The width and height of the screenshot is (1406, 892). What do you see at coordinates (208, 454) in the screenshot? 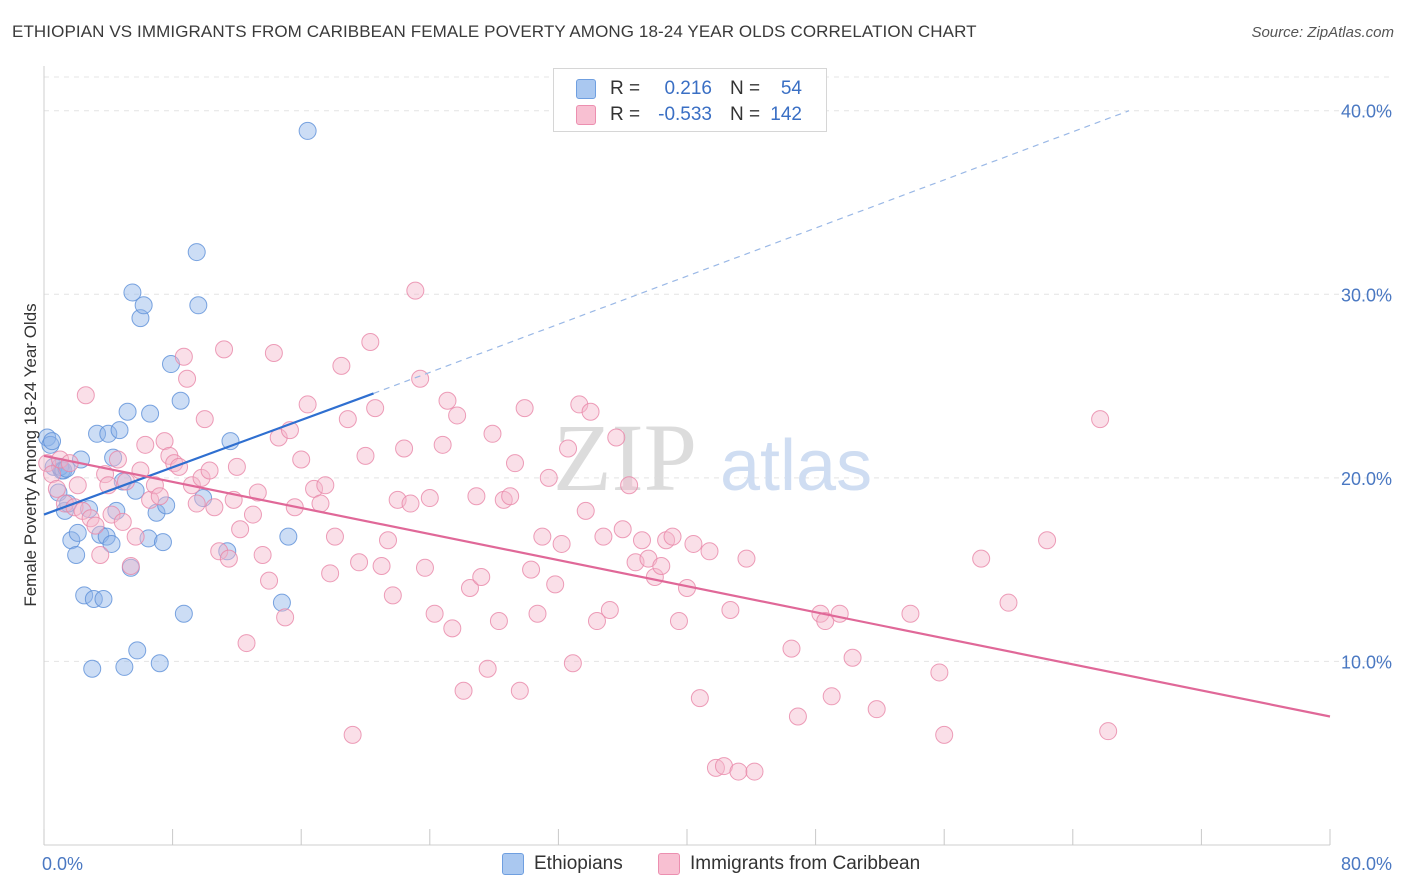
I see `trend-line-ethiopians` at bounding box center [208, 454].